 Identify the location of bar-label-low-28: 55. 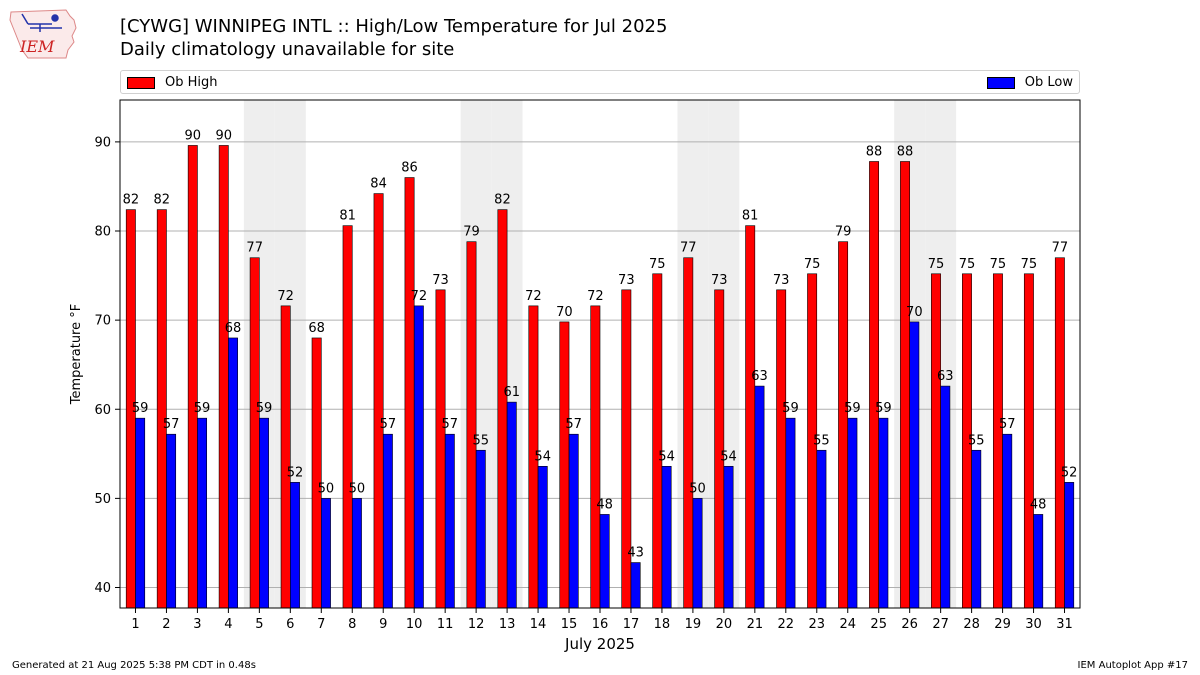
(976, 440).